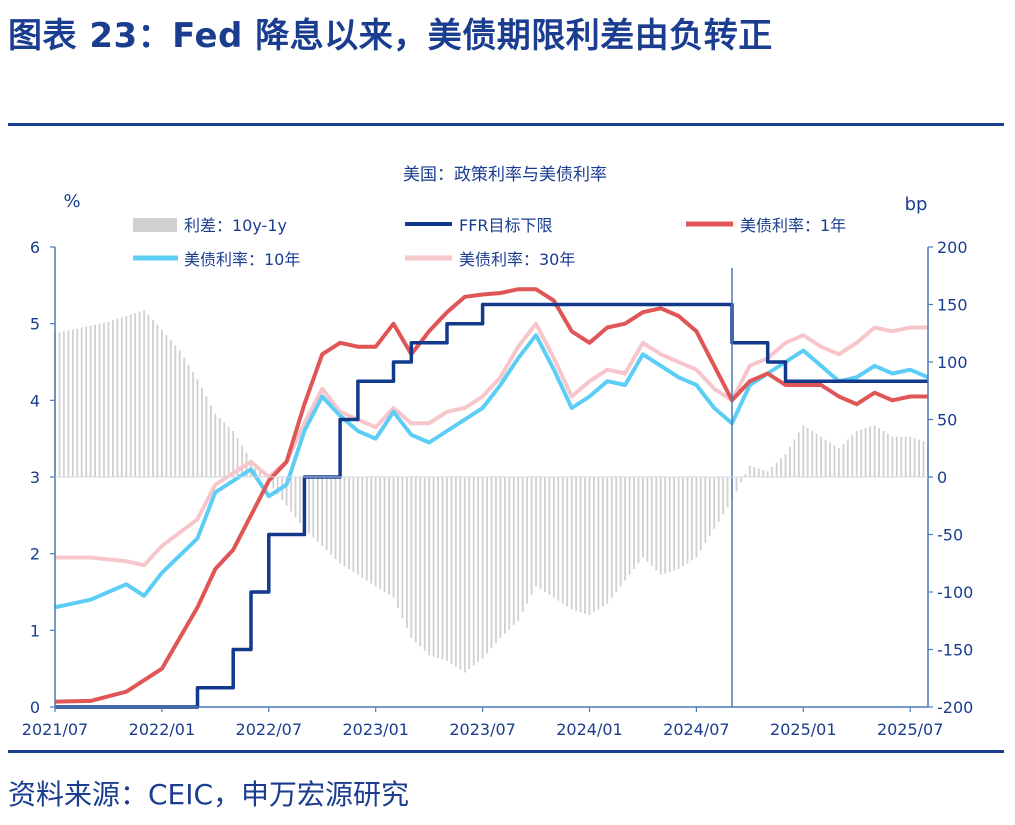 This screenshot has width=1015, height=825. What do you see at coordinates (505, 175) in the screenshot?
I see `chart-title: 美国：政策利率与美债利率` at bounding box center [505, 175].